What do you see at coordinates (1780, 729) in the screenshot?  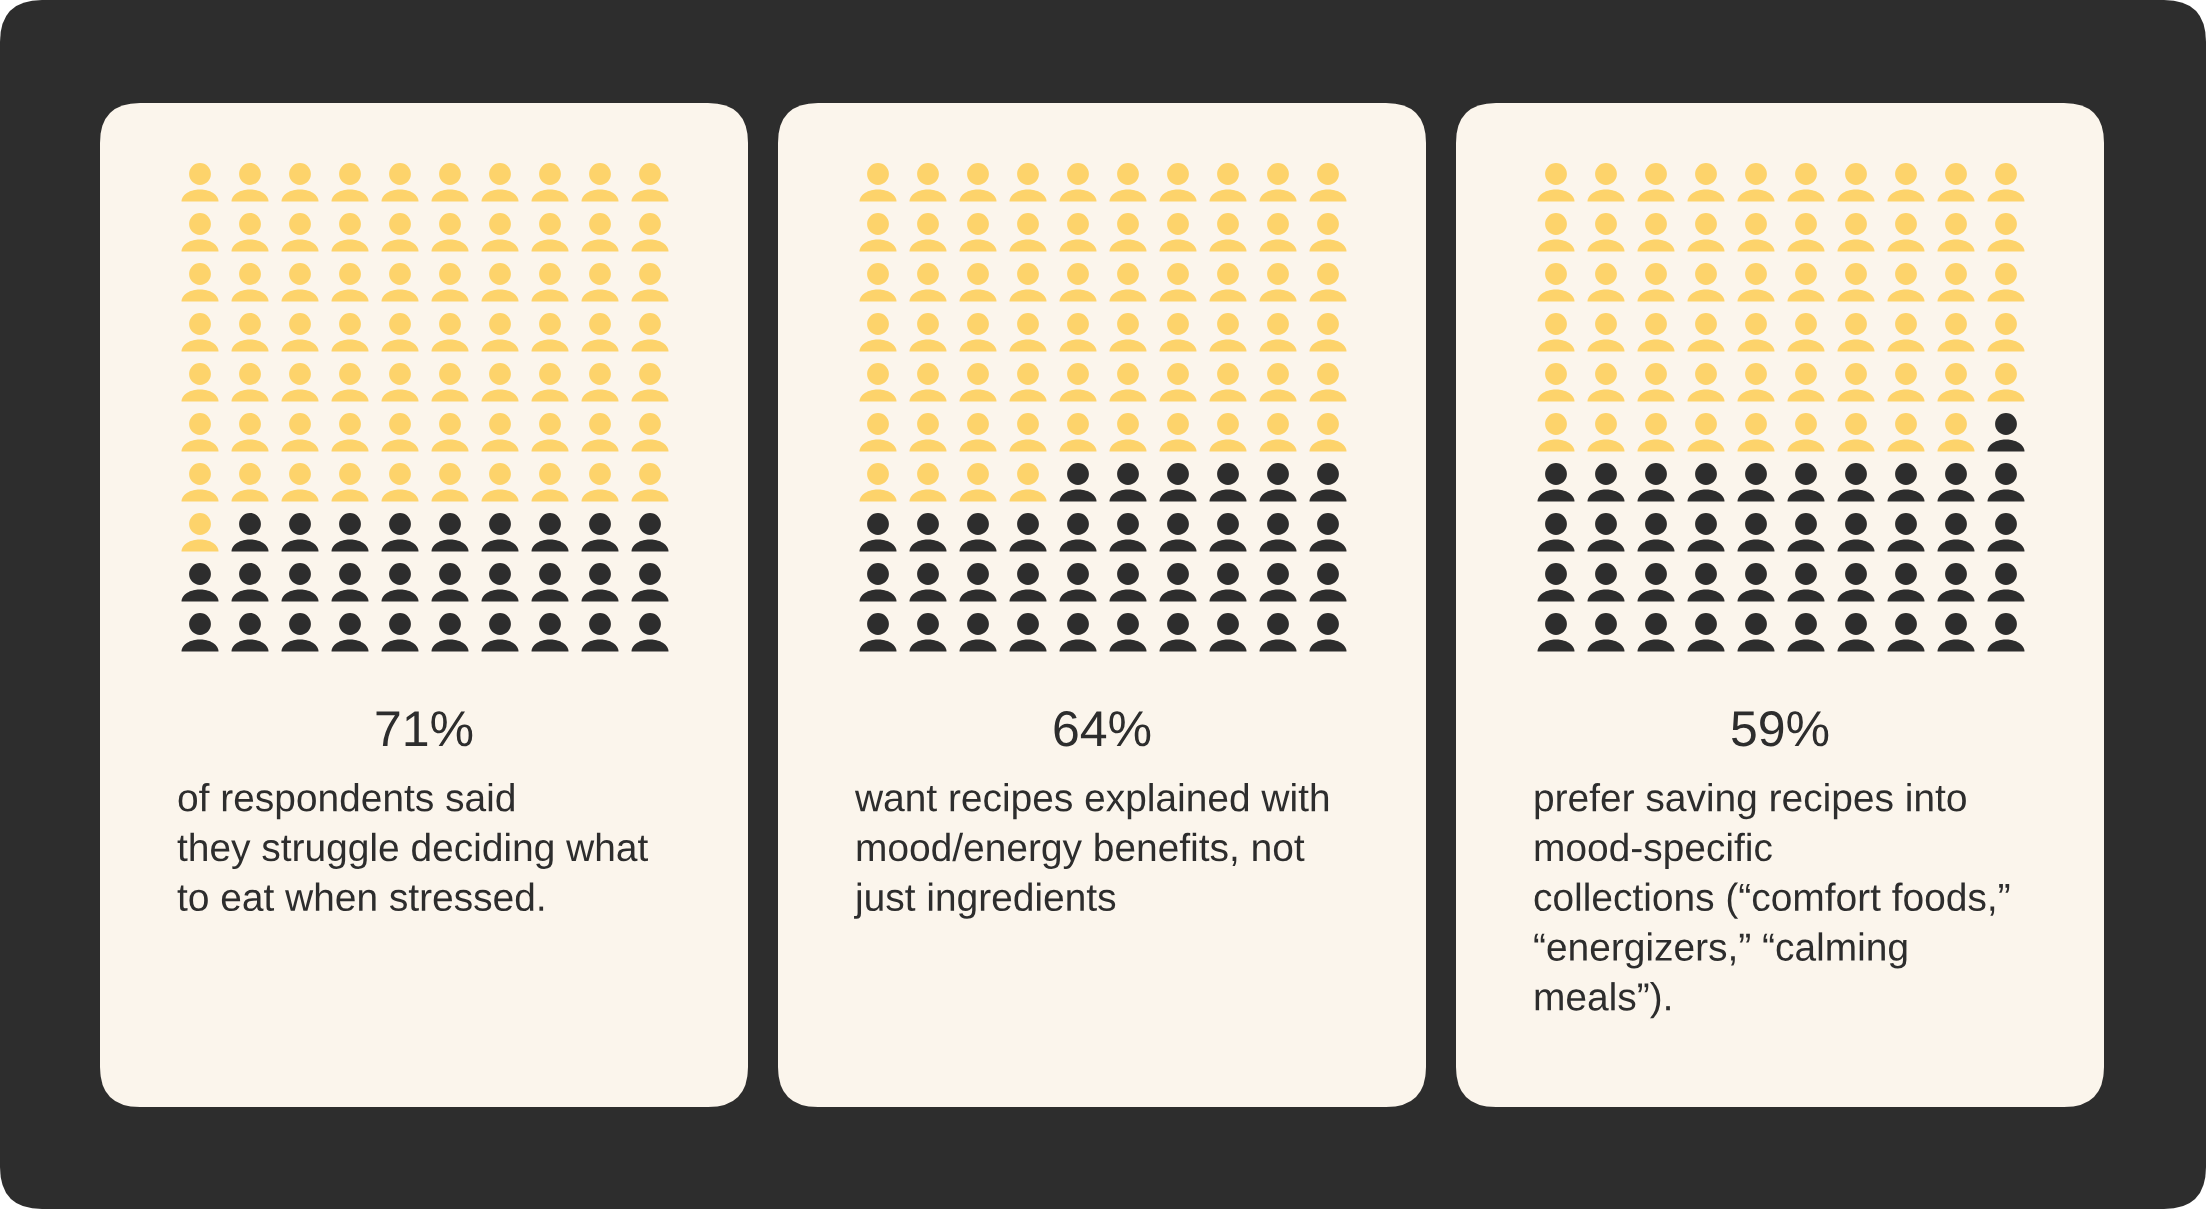 I see `data-label: 59%` at bounding box center [1780, 729].